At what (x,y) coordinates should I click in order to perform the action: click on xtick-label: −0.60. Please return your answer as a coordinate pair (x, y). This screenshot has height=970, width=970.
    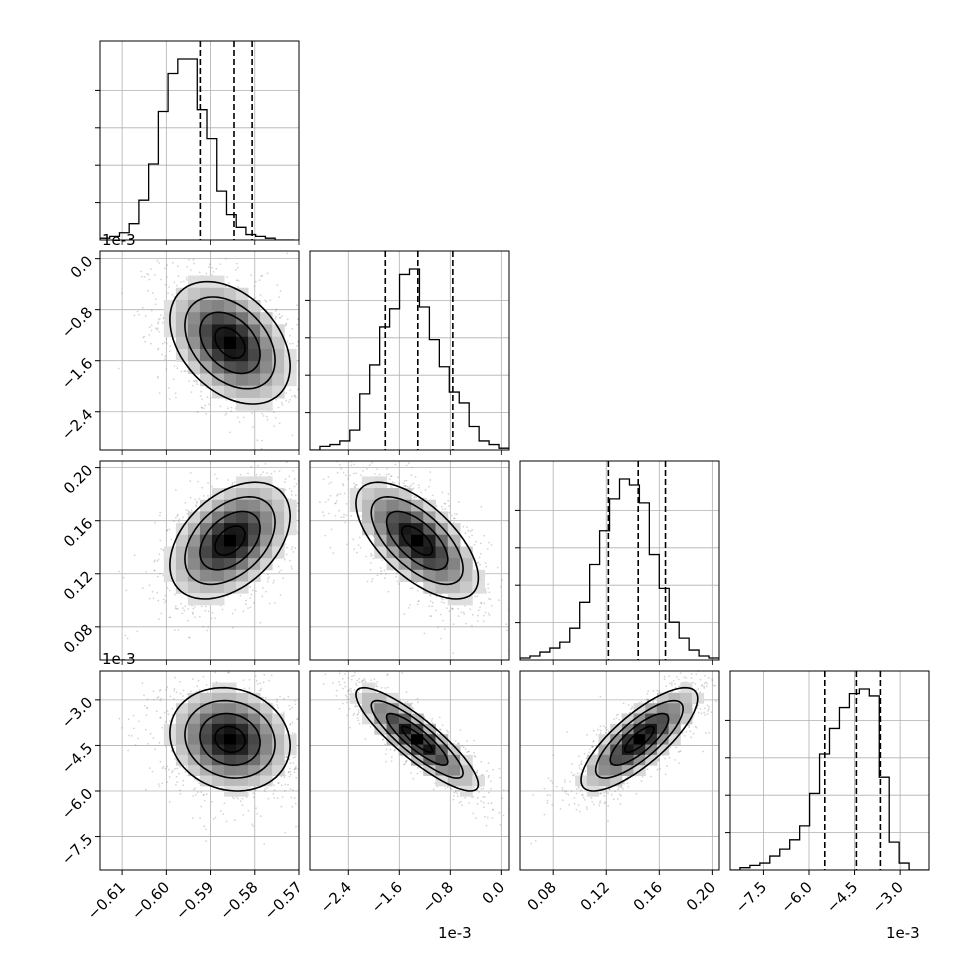
    Looking at the image, I should click on (150, 900).